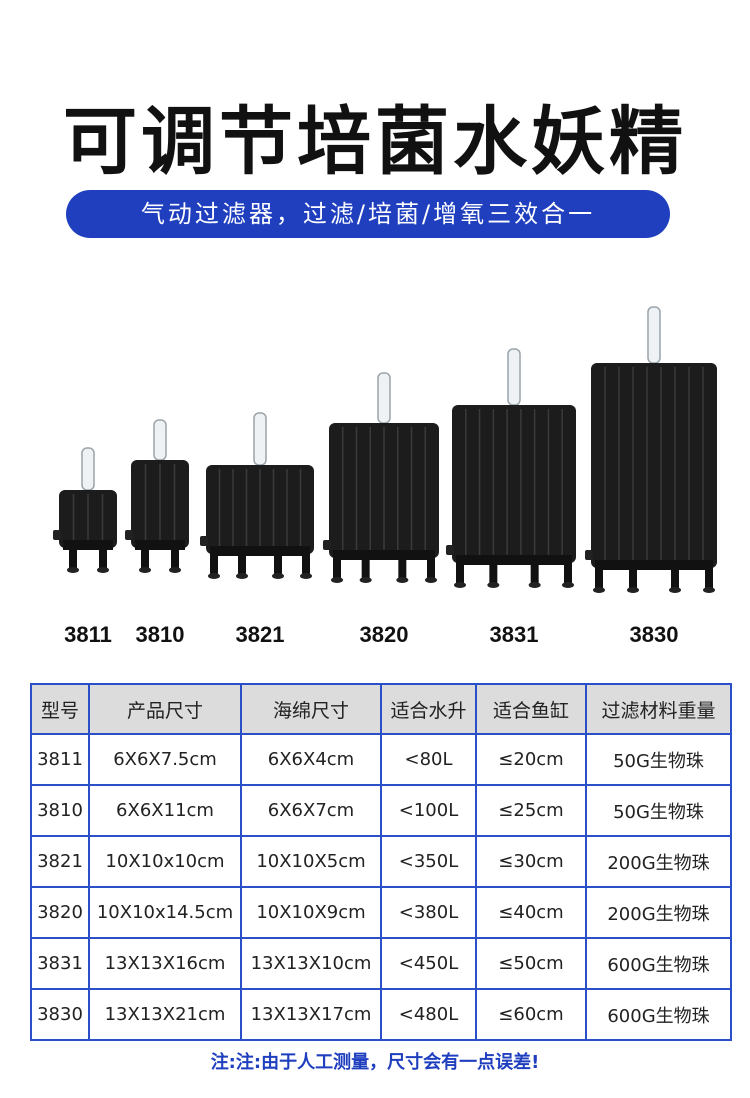 The width and height of the screenshot is (750, 1098). What do you see at coordinates (531, 963) in the screenshot?
I see `table-cell: ≤50cm` at bounding box center [531, 963].